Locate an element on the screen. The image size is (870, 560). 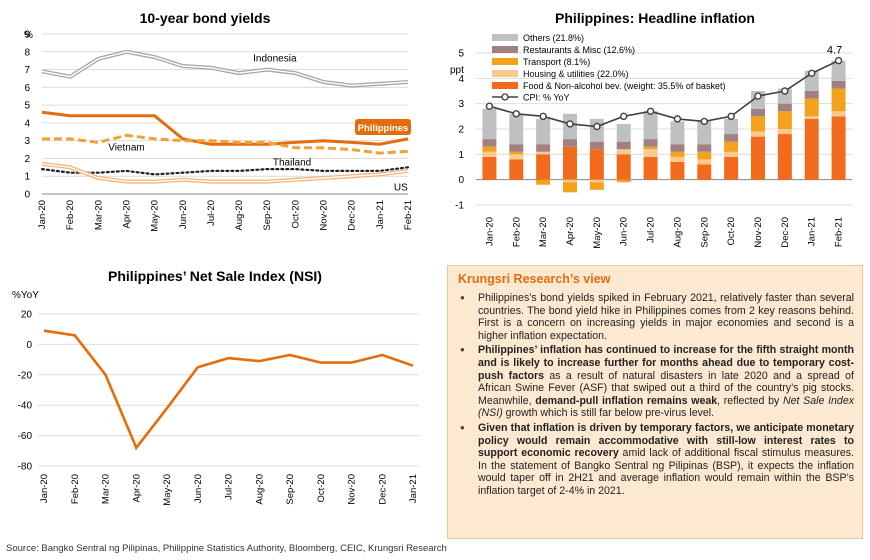
bond-label-us: US is located at coordinates (401, 187).